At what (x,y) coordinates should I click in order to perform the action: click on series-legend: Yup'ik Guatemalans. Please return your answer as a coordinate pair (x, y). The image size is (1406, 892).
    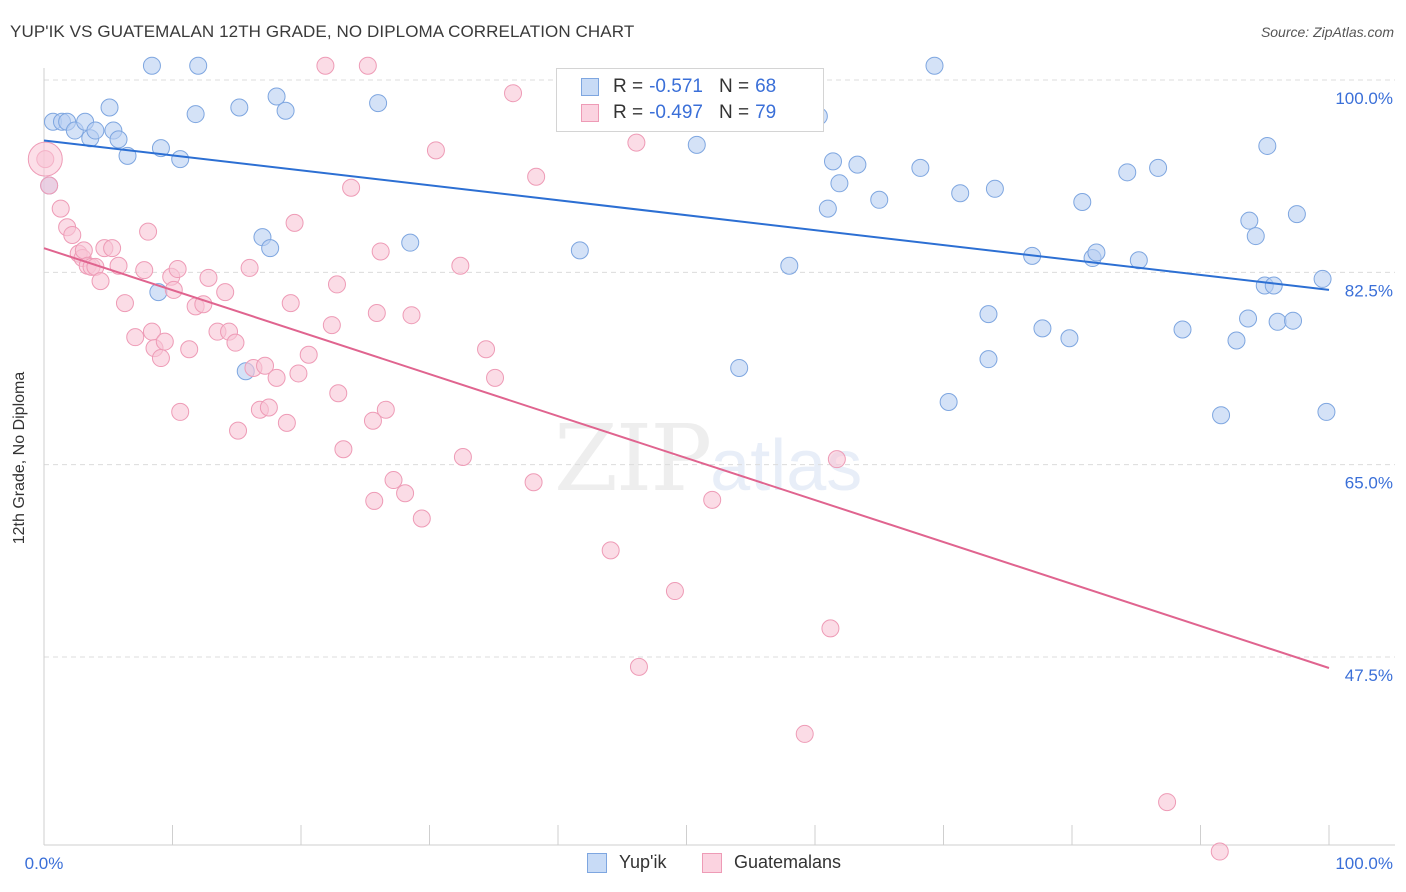
    Looking at the image, I should click on (703, 865).